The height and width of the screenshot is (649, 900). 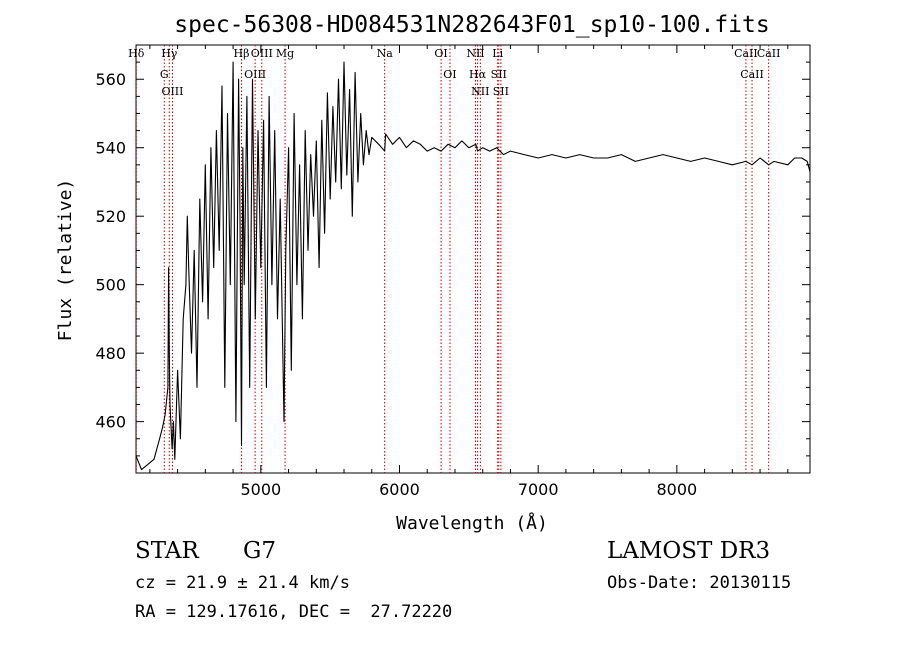 I want to click on y-axis-label: Flux (relative), so click(x=65, y=260).